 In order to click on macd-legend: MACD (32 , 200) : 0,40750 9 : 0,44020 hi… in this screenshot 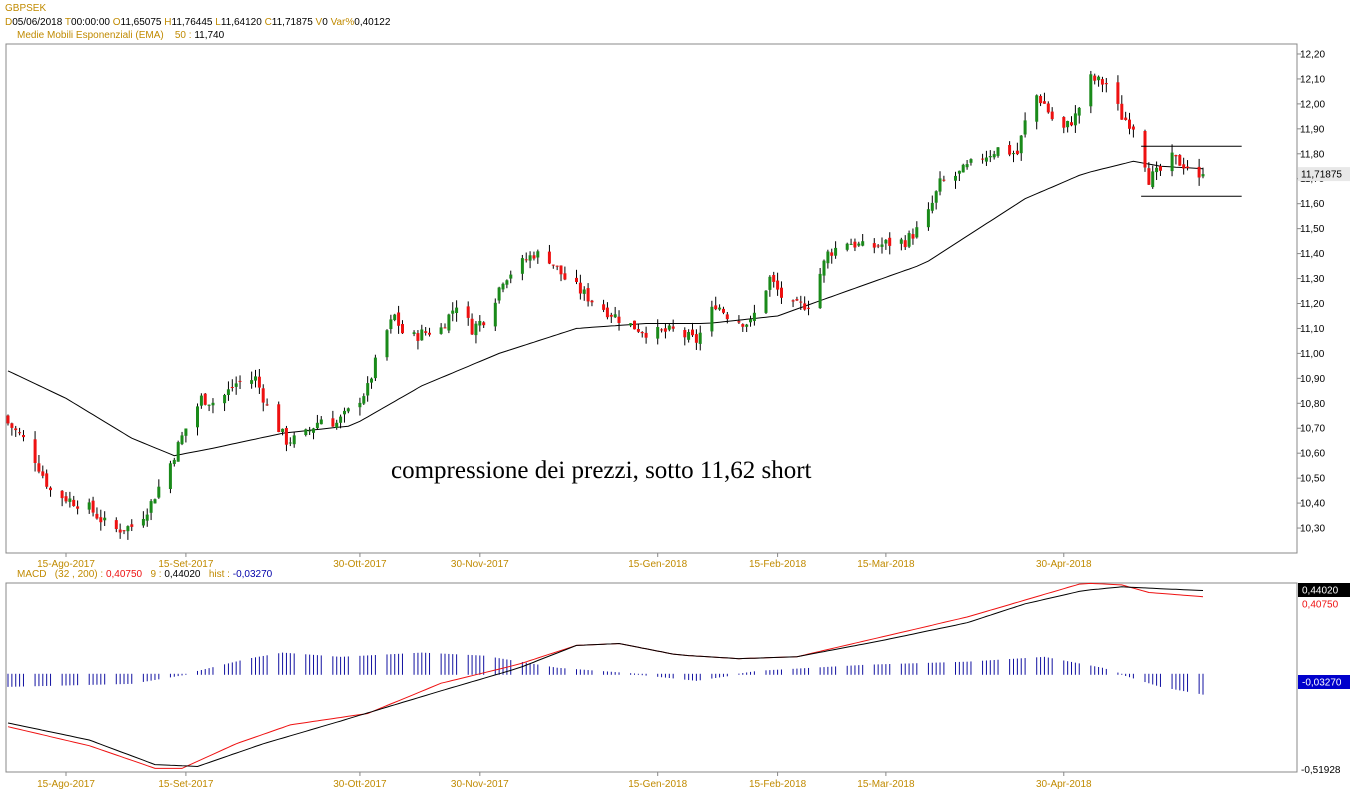, I will do `click(144, 575)`.